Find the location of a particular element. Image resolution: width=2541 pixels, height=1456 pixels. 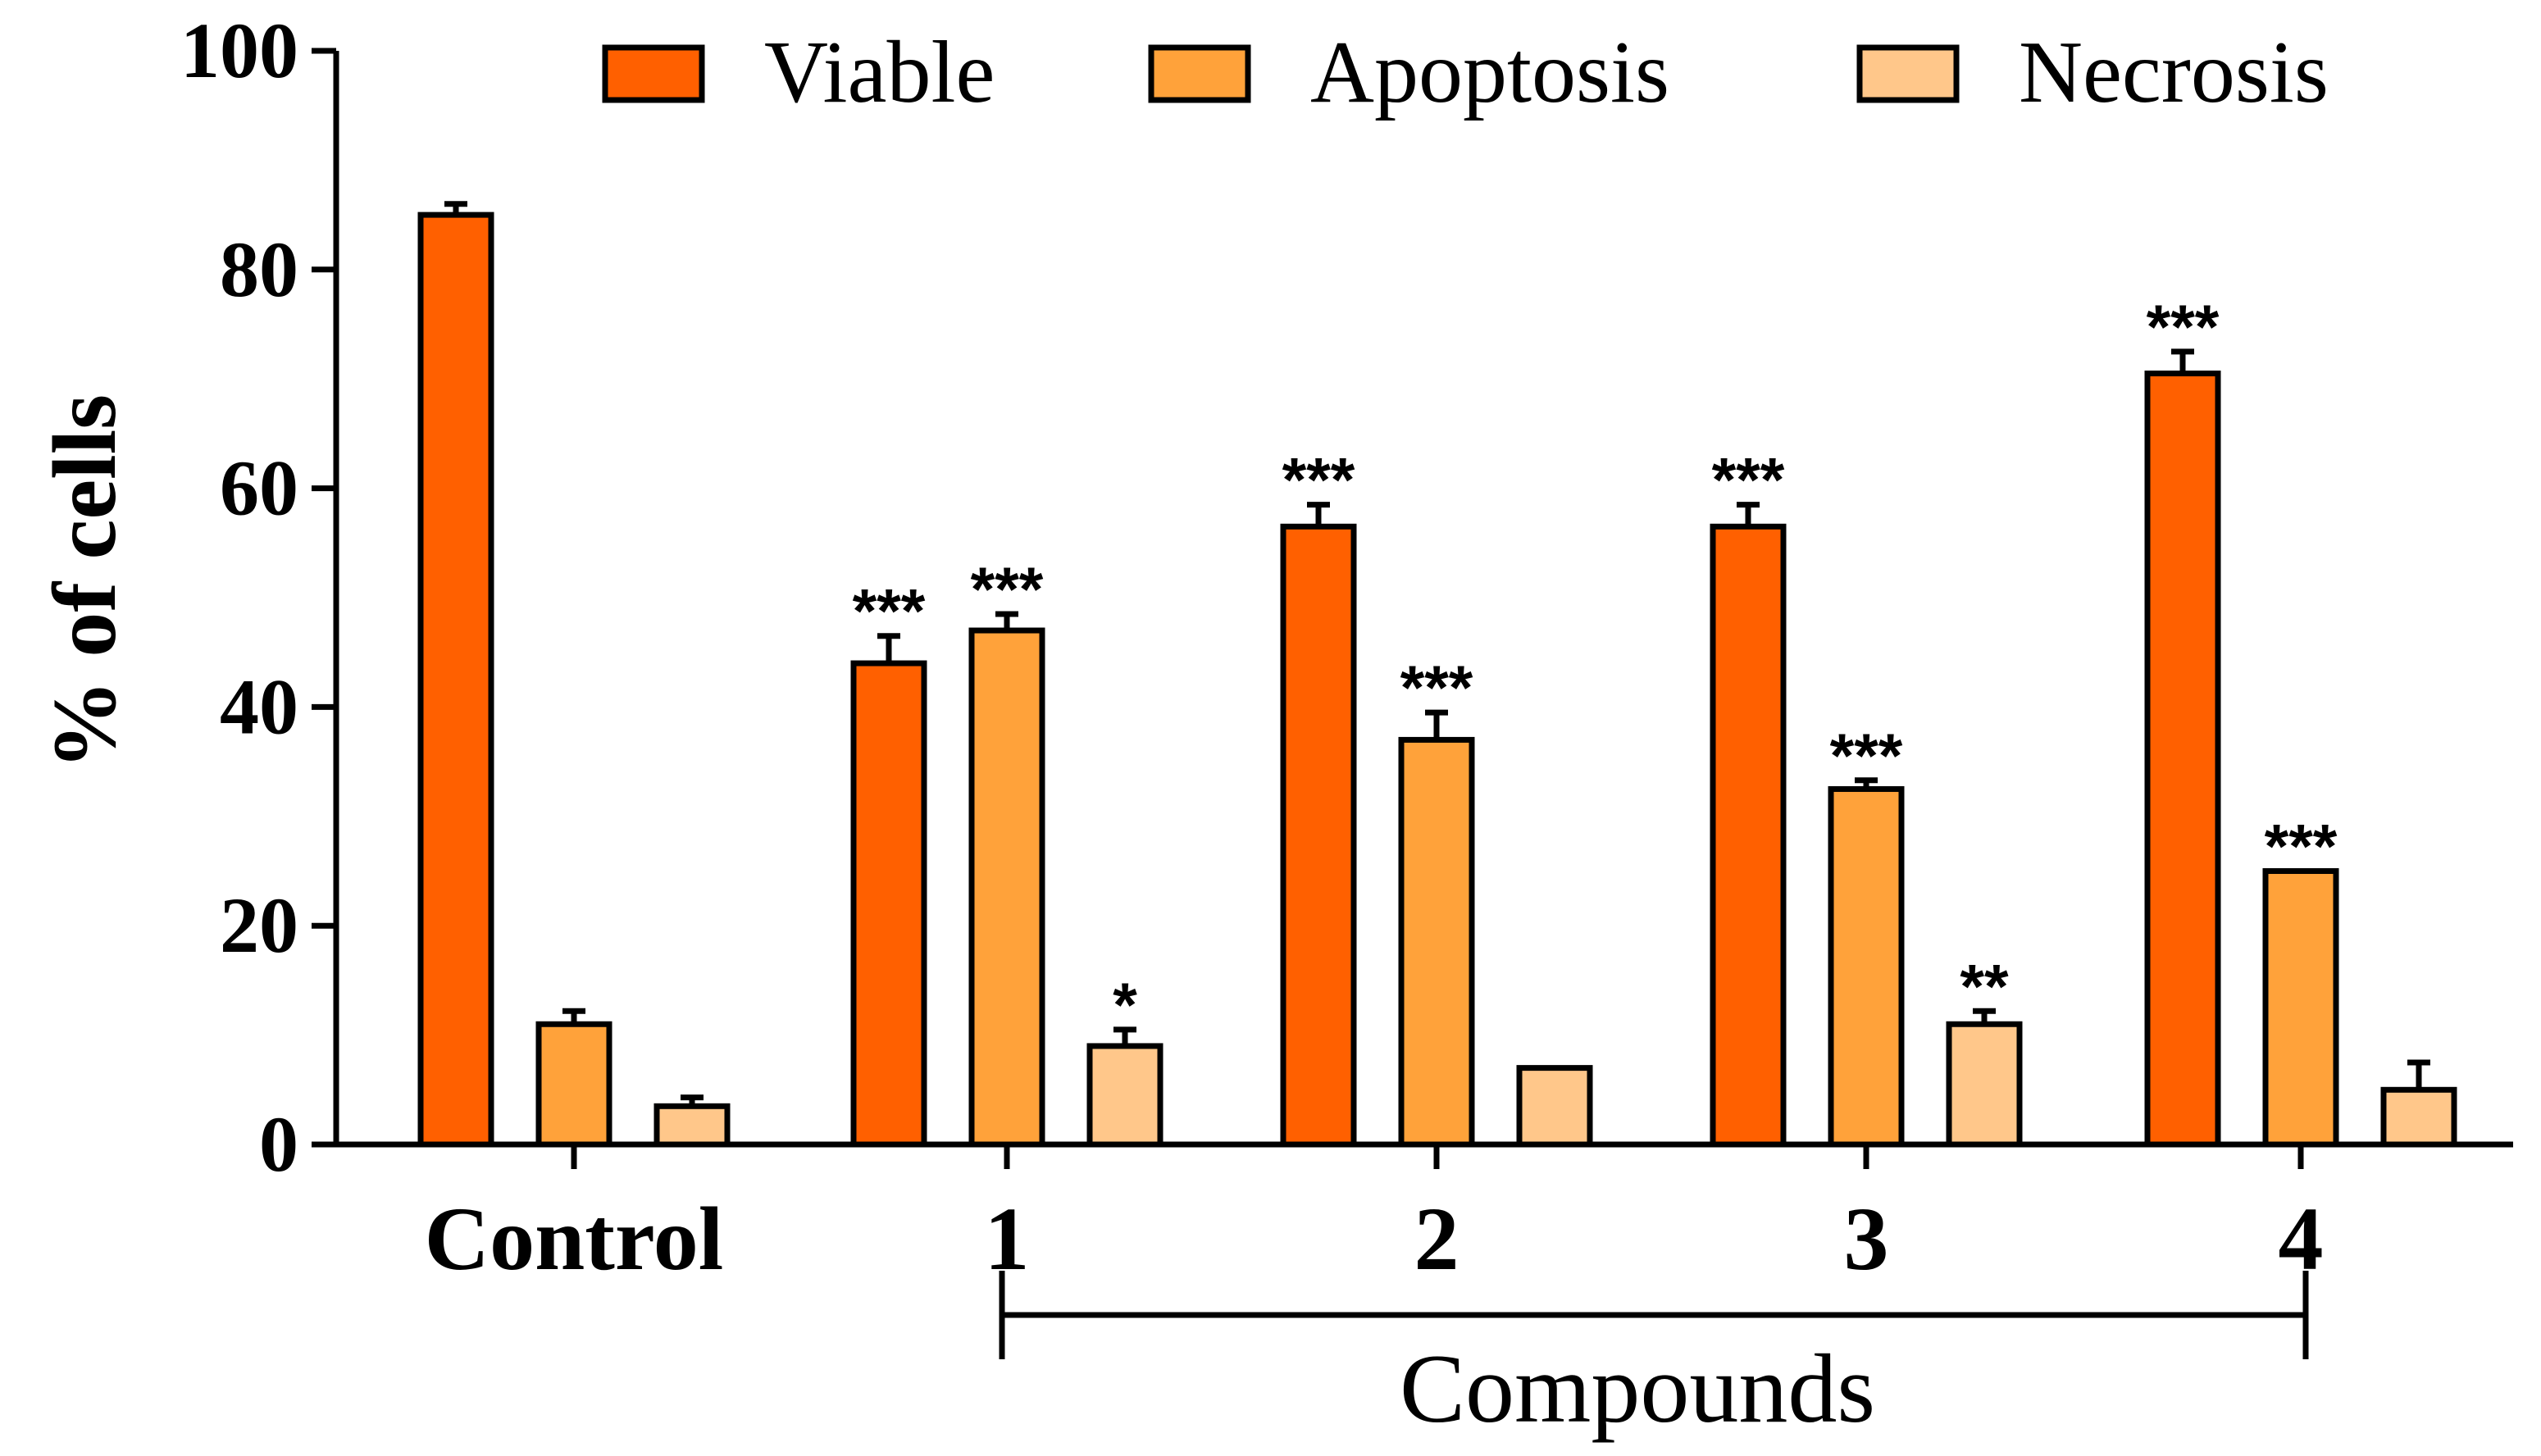

x-tick-label: 4 is located at coordinates (2302, 1239).